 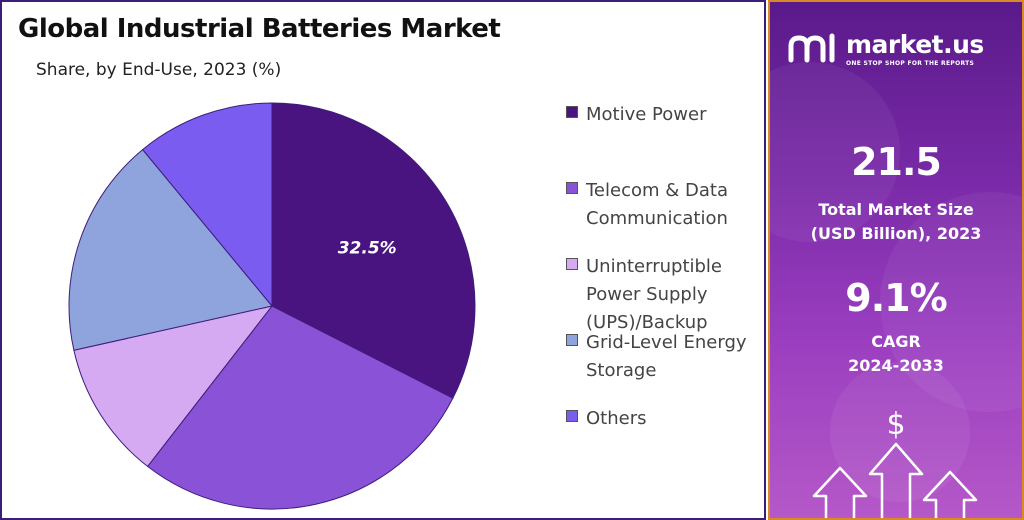 I want to click on legend-label: Grid-Level Energy Storage, so click(x=666, y=356).